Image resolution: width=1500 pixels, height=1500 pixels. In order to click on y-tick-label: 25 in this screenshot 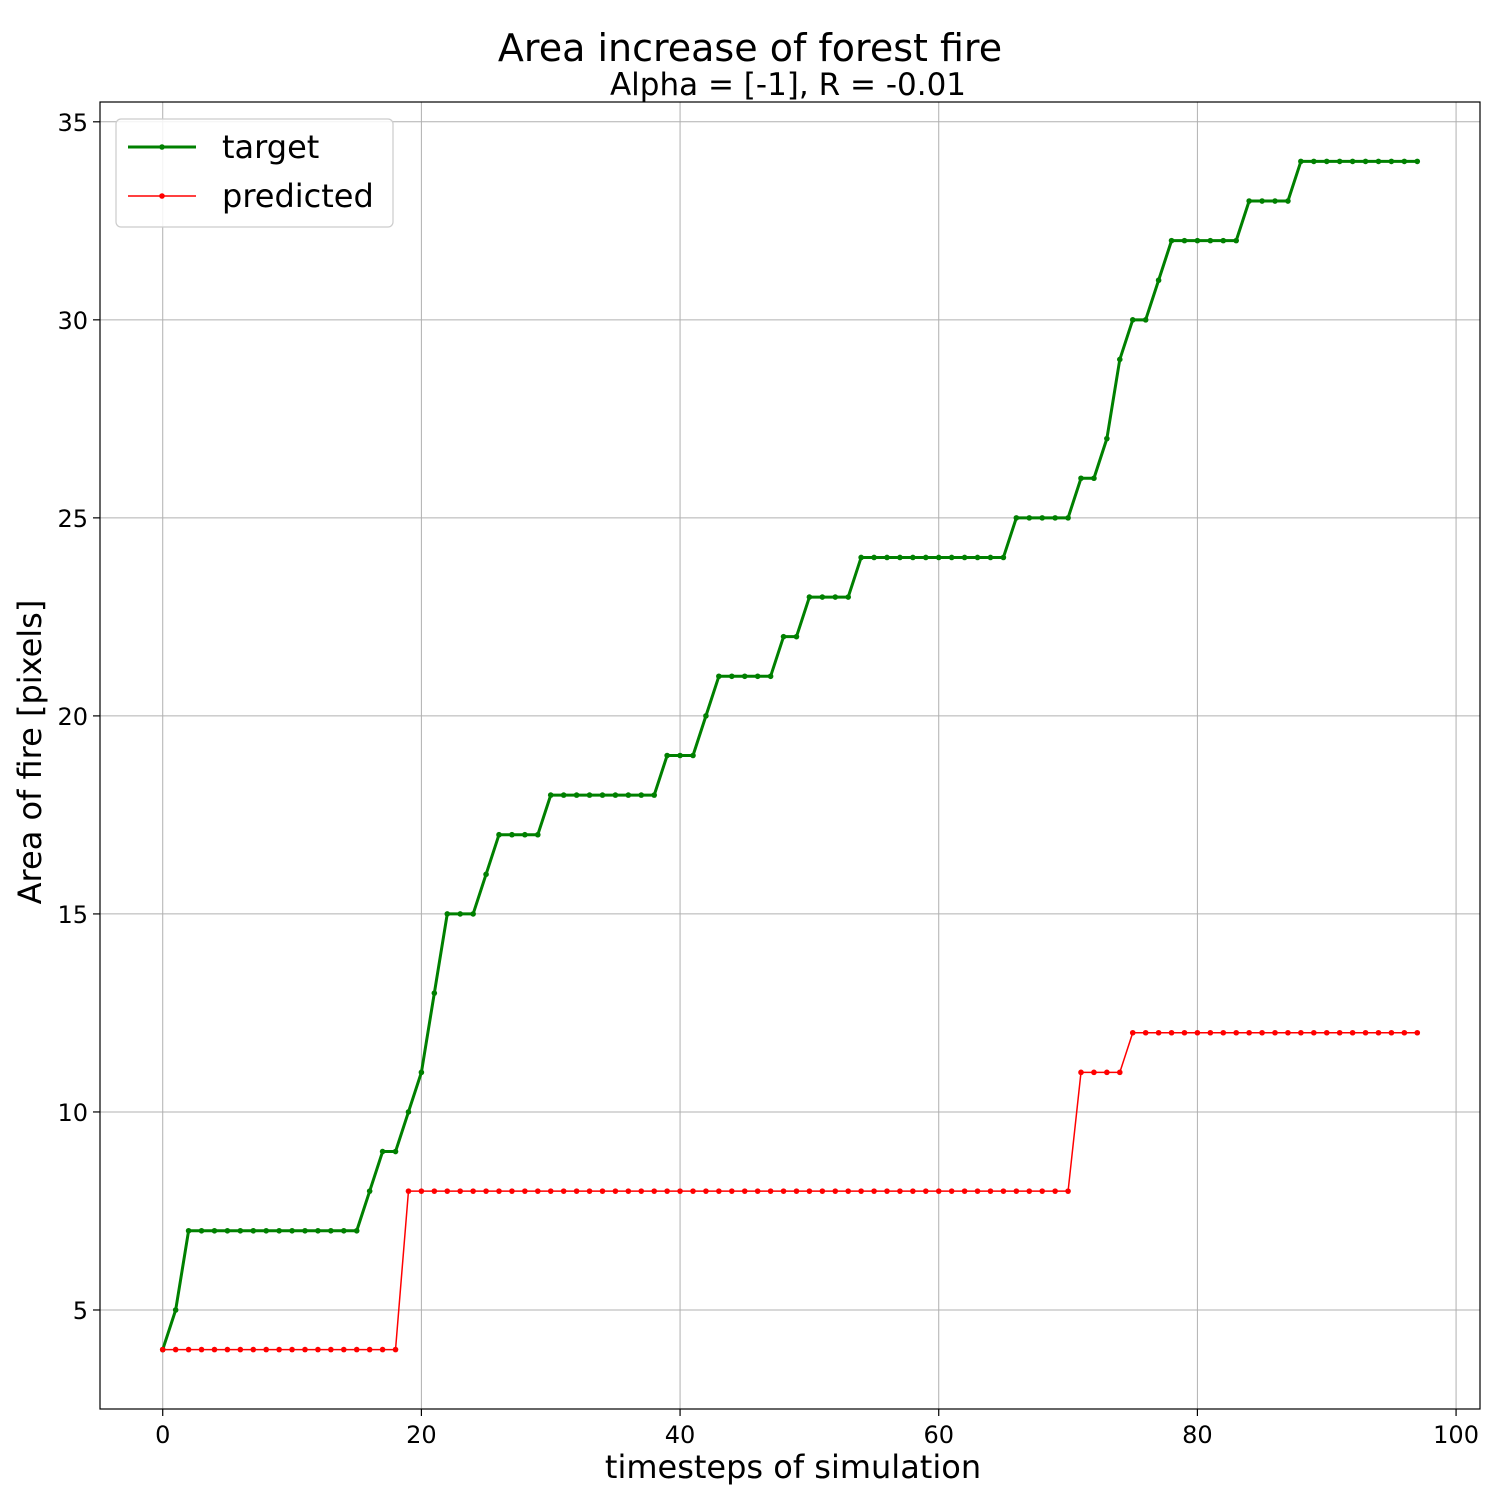, I will do `click(72, 519)`.